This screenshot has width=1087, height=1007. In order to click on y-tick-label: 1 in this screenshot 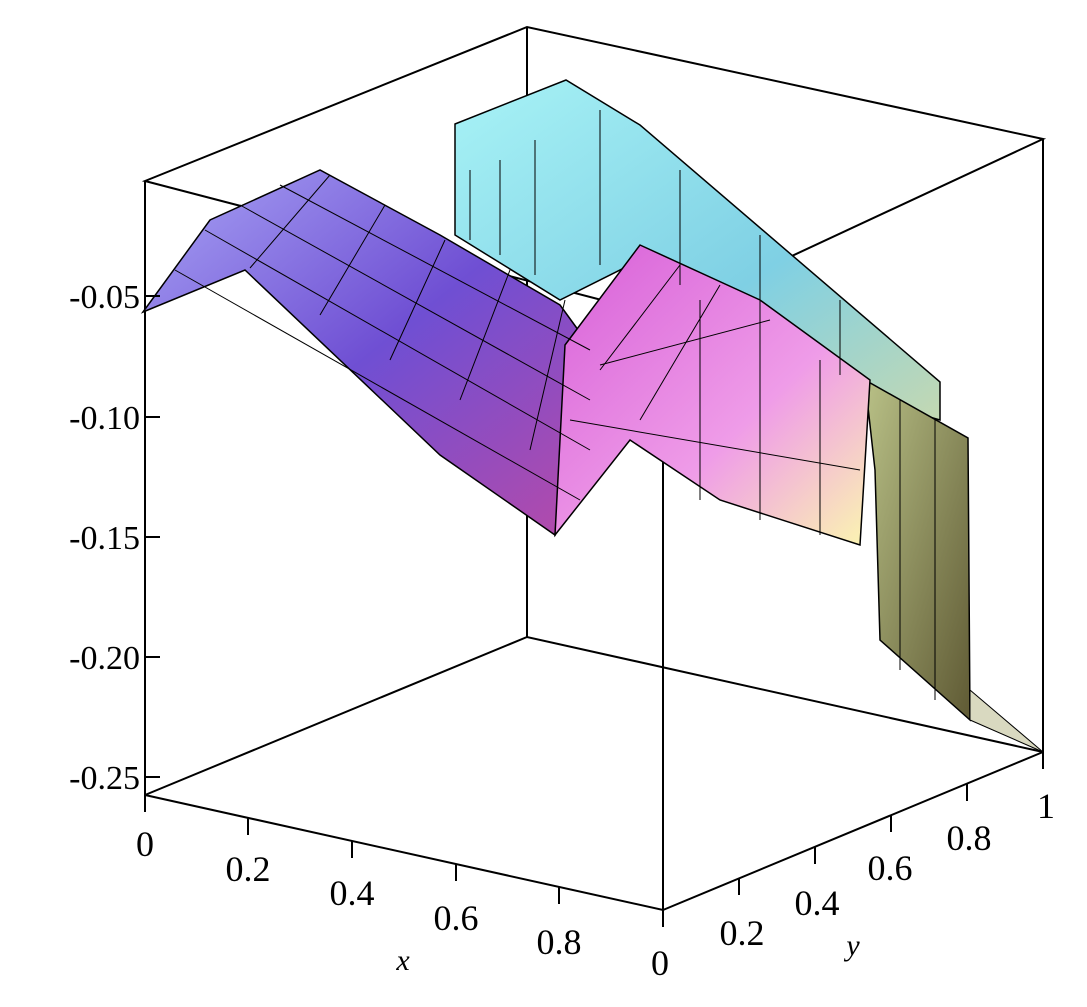, I will do `click(1046, 806)`.